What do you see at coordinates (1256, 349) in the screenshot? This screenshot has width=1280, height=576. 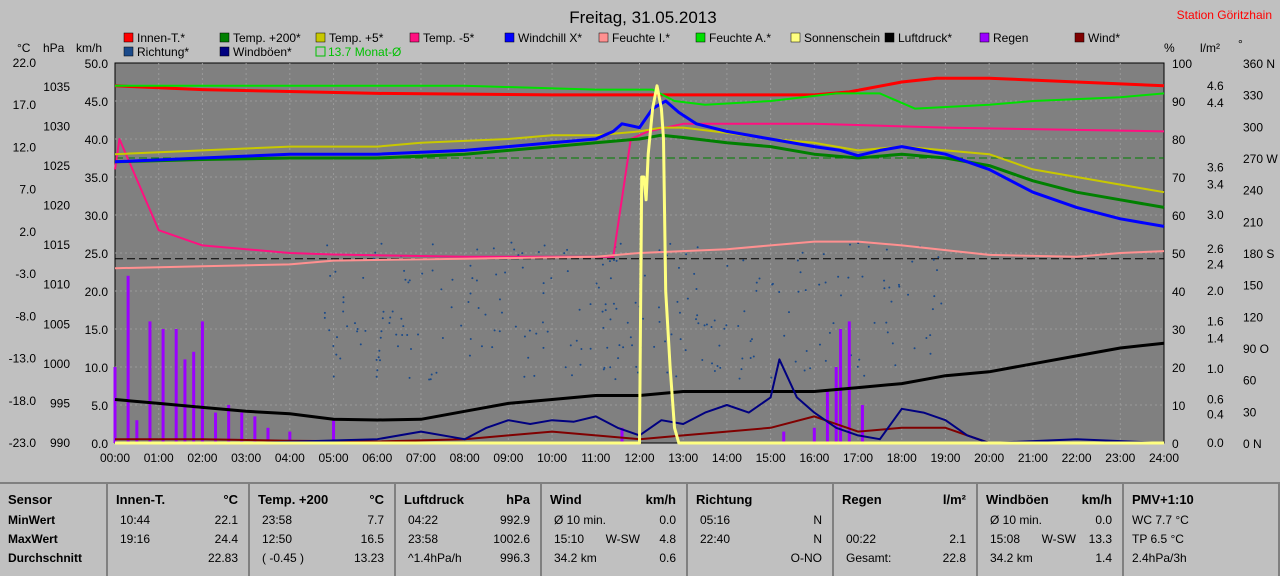 I see `direction-tick-label: 90 O` at bounding box center [1256, 349].